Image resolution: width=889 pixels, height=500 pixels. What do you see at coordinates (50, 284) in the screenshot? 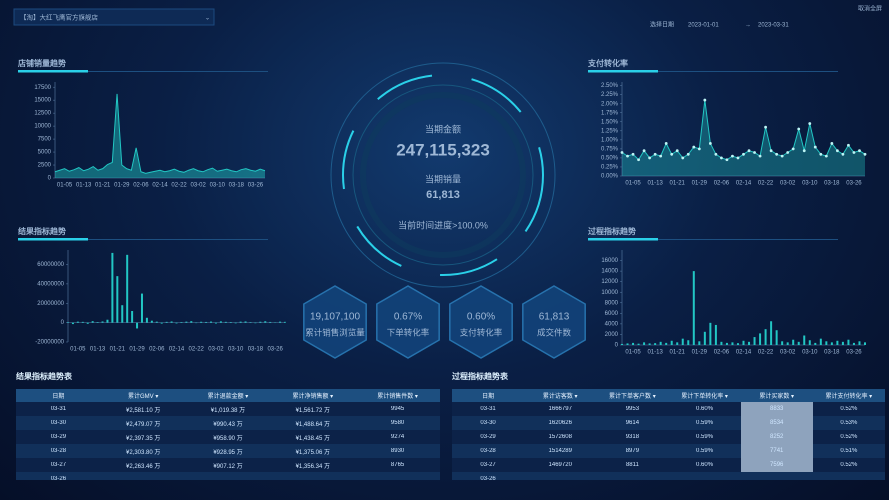
I see `y-tick-label: 40000000` at bounding box center [50, 284].